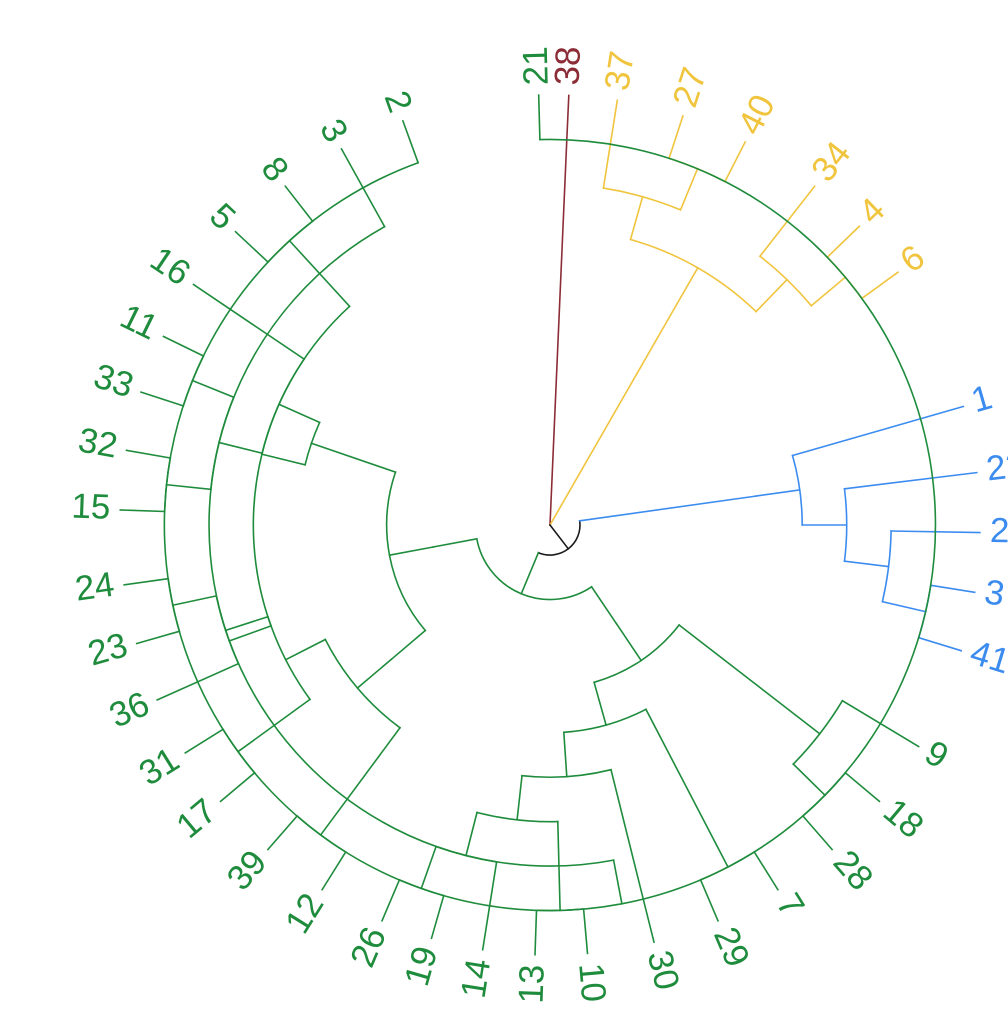  Describe the element at coordinates (936, 754) in the screenshot. I see `tip-label-t9: 9` at that location.